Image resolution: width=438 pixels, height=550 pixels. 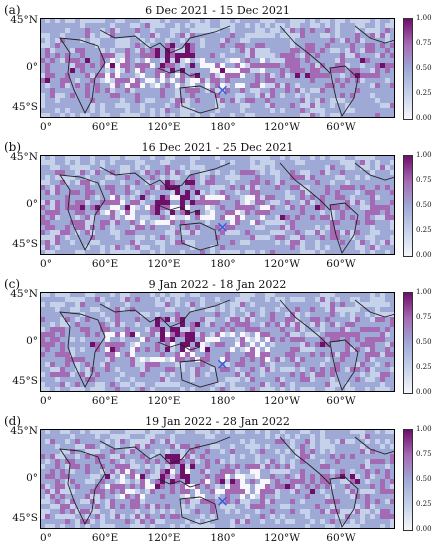 I want to click on panel-label: (c), so click(x=12, y=284).